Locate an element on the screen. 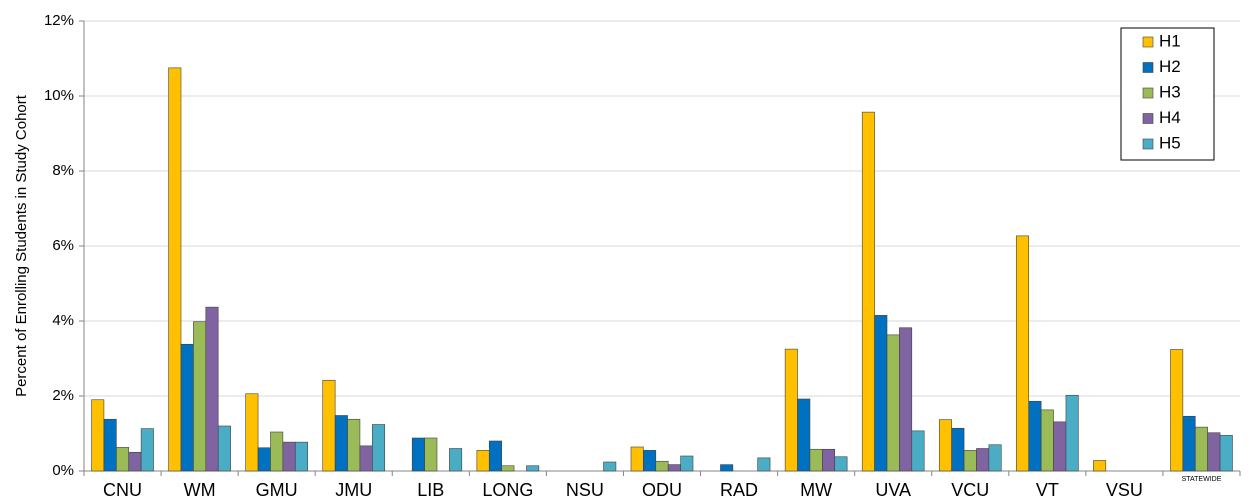 Image resolution: width=1250 pixels, height=504 pixels. y-tick-label: 4% is located at coordinates (63, 320).